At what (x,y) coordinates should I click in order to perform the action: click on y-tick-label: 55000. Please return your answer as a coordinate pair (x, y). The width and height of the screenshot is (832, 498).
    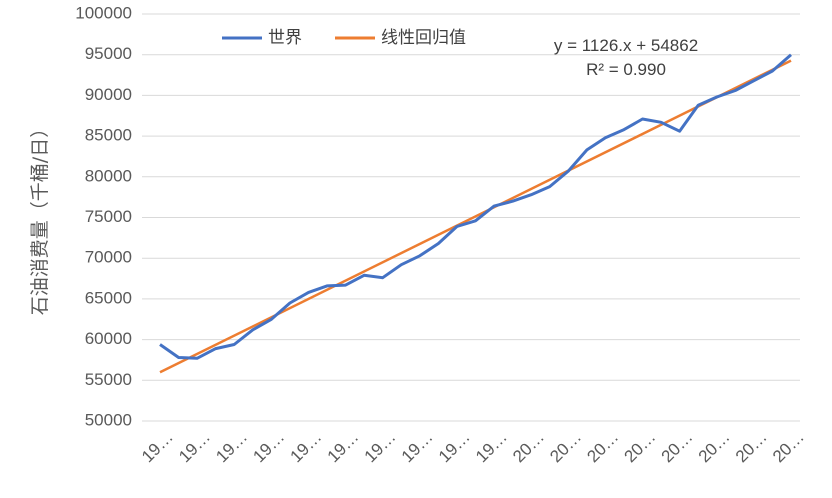
    Looking at the image, I should click on (108, 379).